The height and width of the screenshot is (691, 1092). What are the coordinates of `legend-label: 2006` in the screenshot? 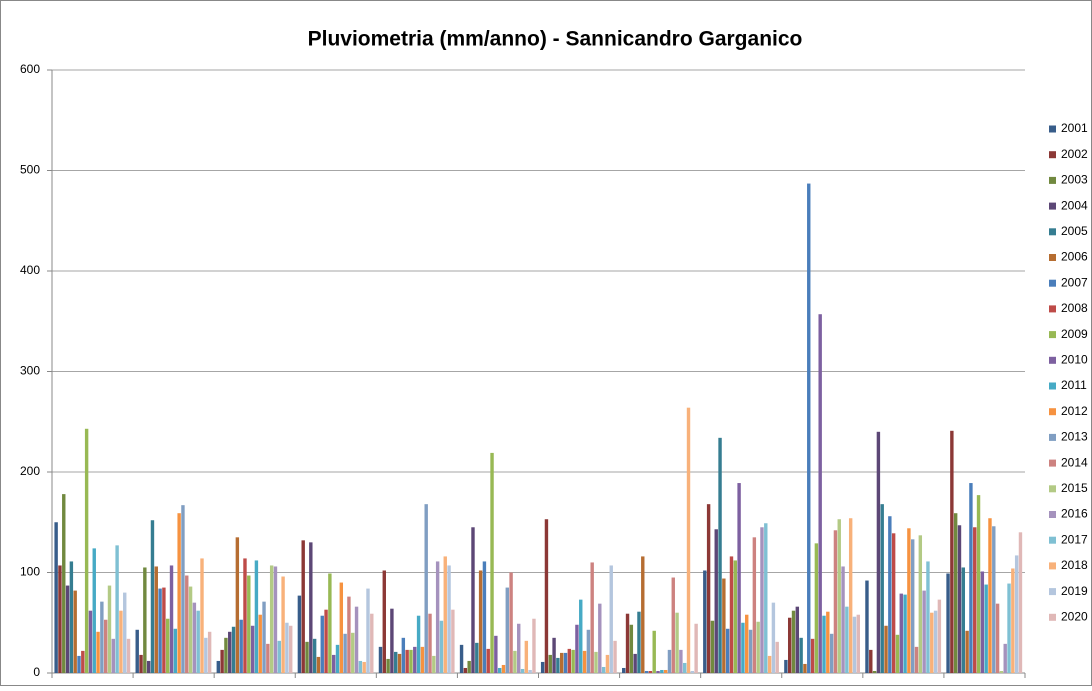 It's located at (1074, 257).